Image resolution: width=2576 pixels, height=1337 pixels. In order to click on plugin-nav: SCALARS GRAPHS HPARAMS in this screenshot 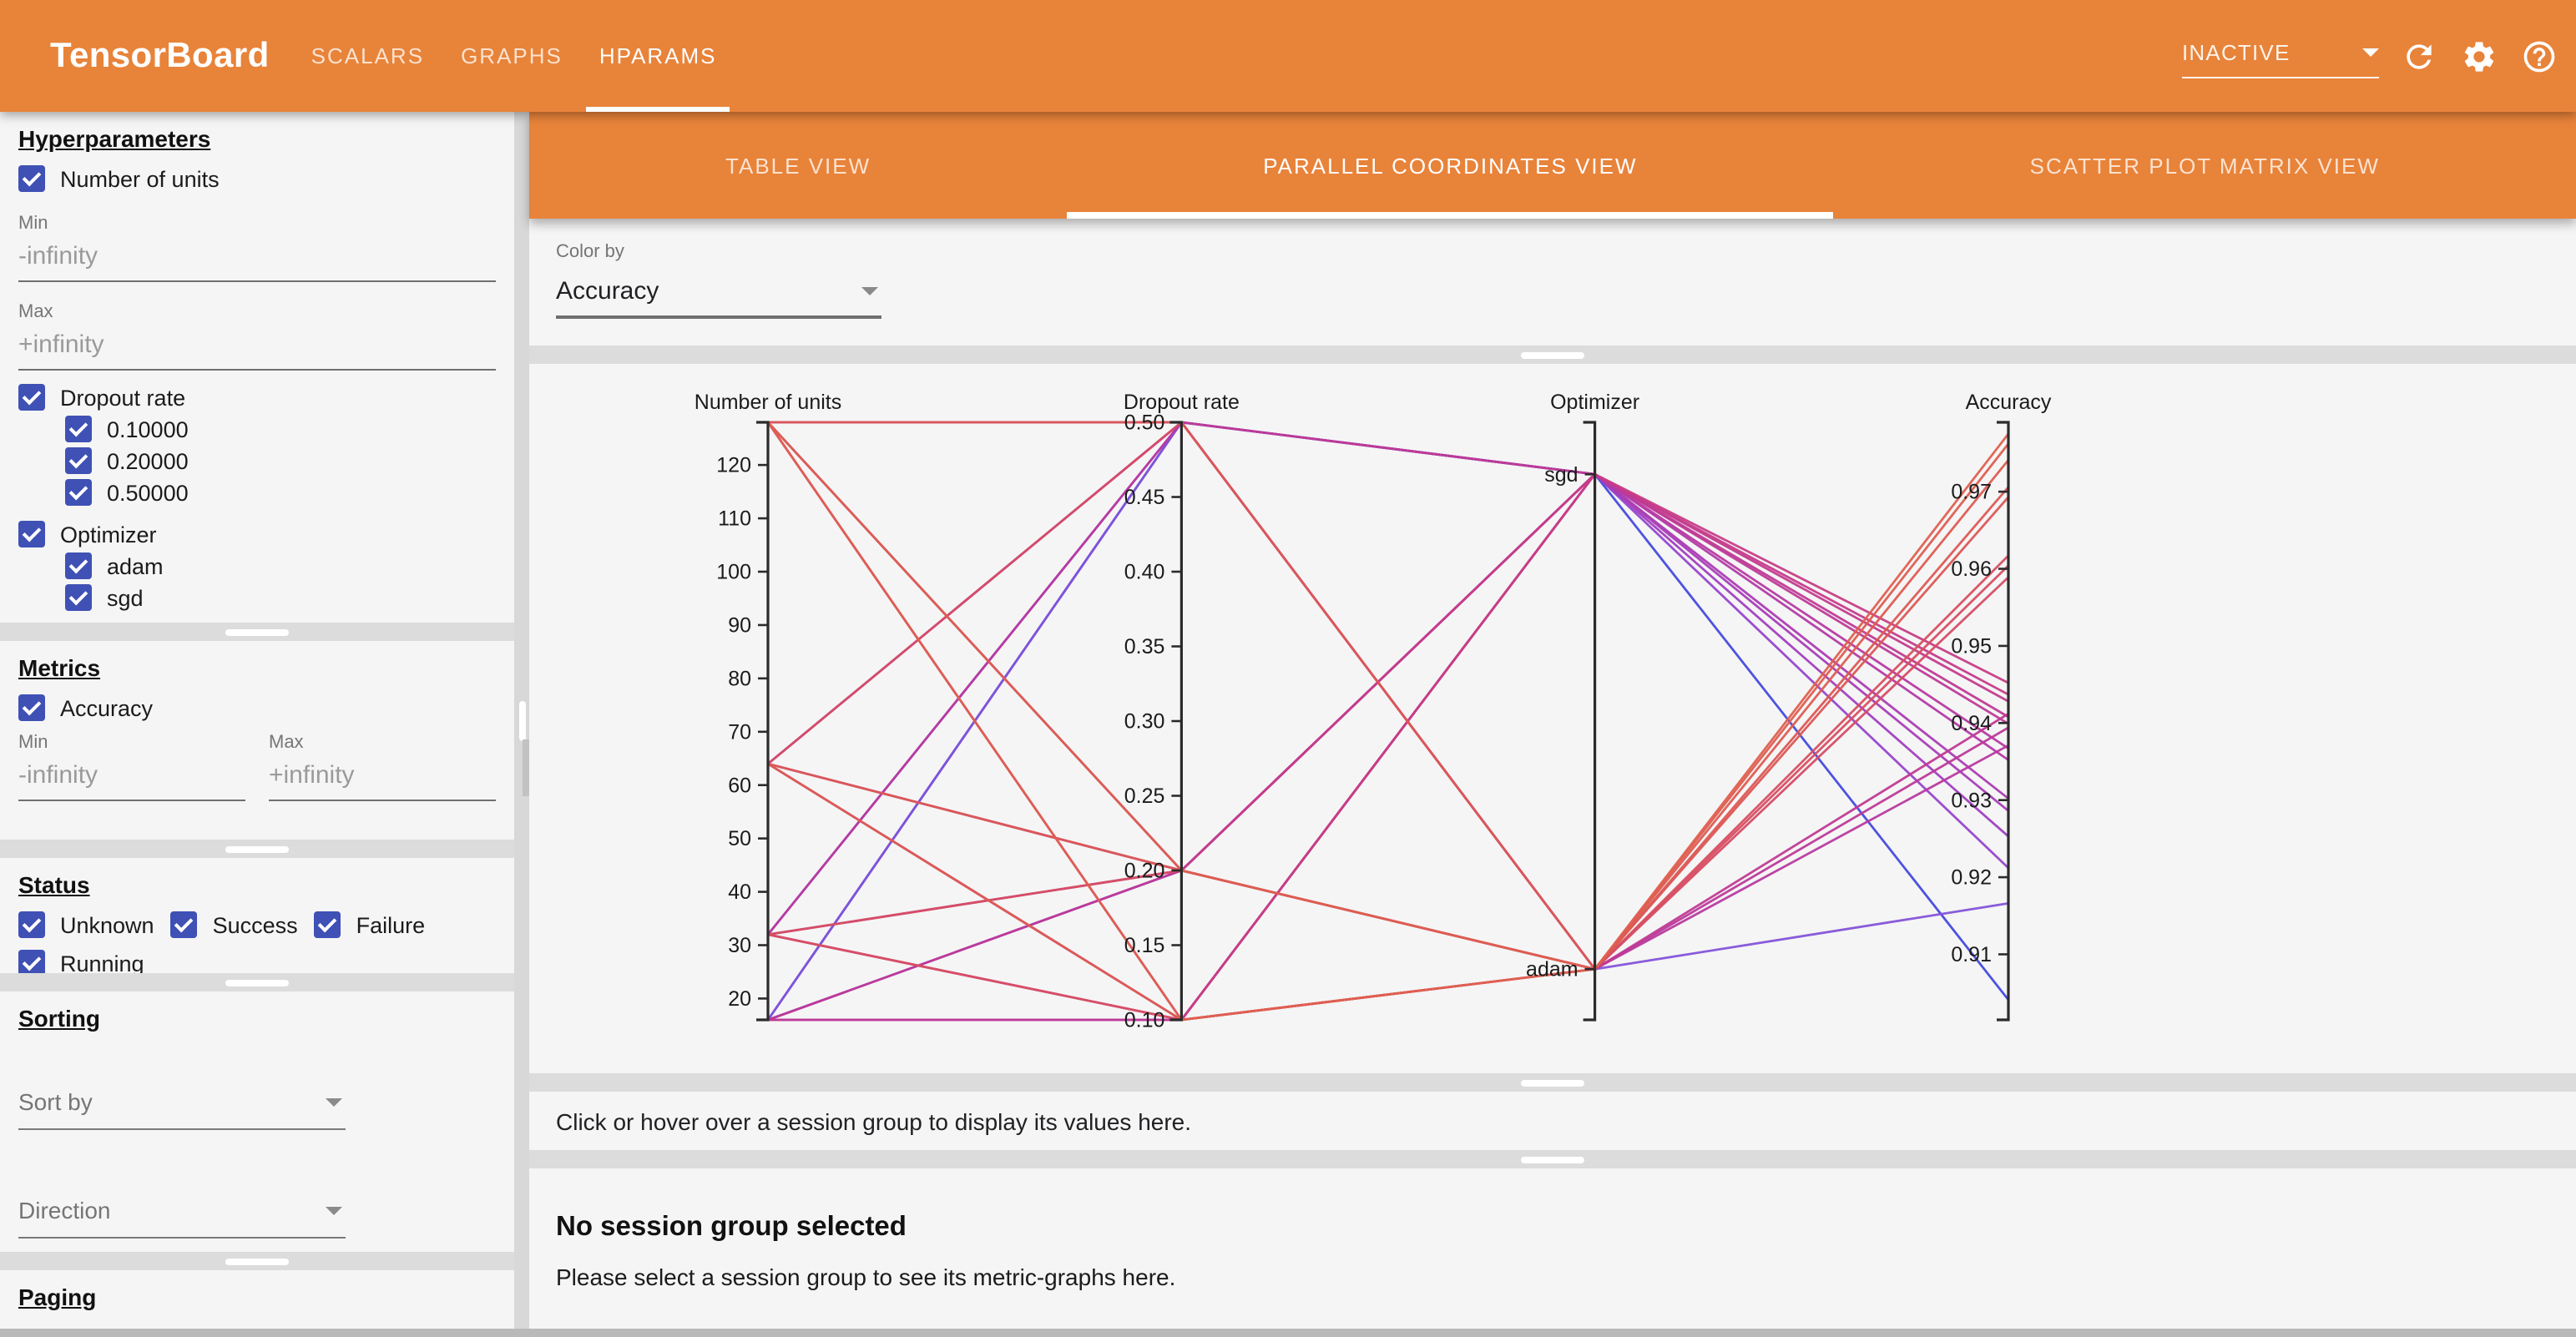, I will do `click(514, 56)`.